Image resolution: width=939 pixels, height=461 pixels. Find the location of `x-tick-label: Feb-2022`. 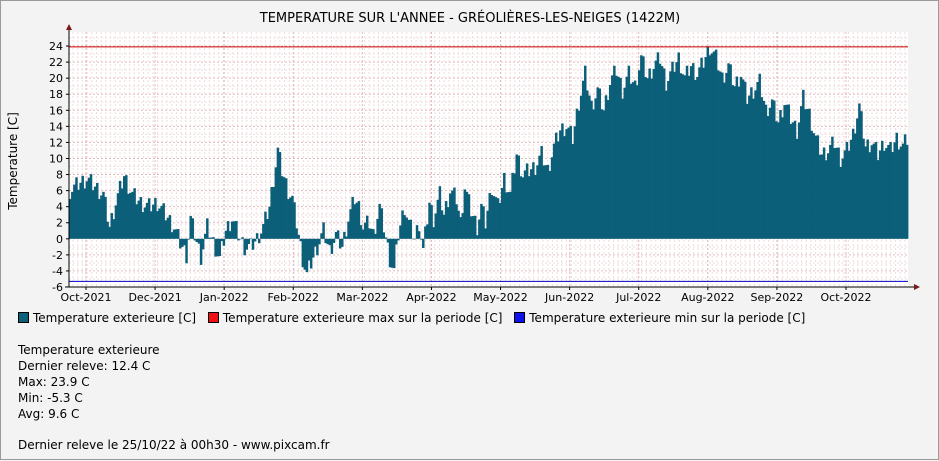

x-tick-label: Feb-2022 is located at coordinates (293, 297).